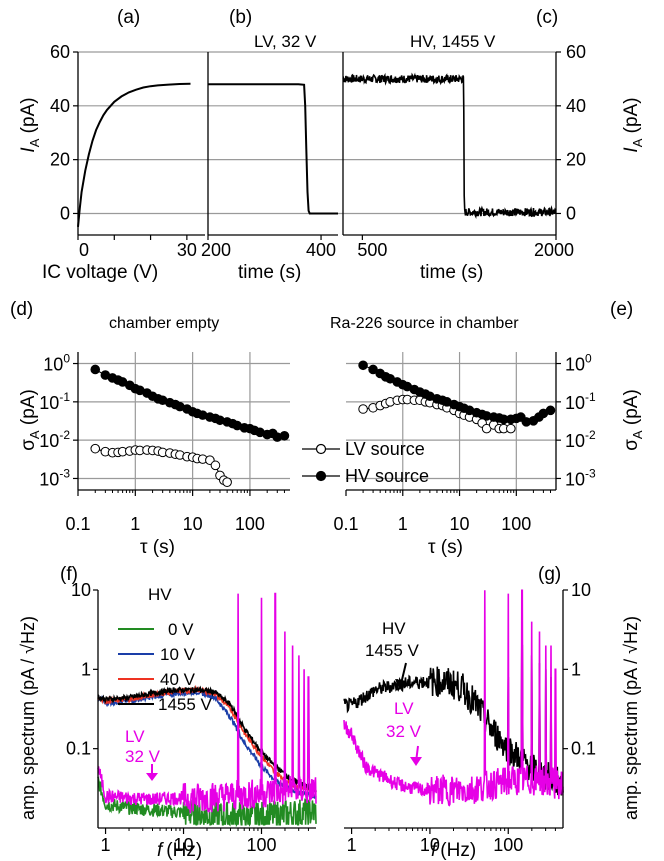 Image resolution: width=664 pixels, height=861 pixels. I want to click on annotation-g-hv: HV, so click(394, 628).